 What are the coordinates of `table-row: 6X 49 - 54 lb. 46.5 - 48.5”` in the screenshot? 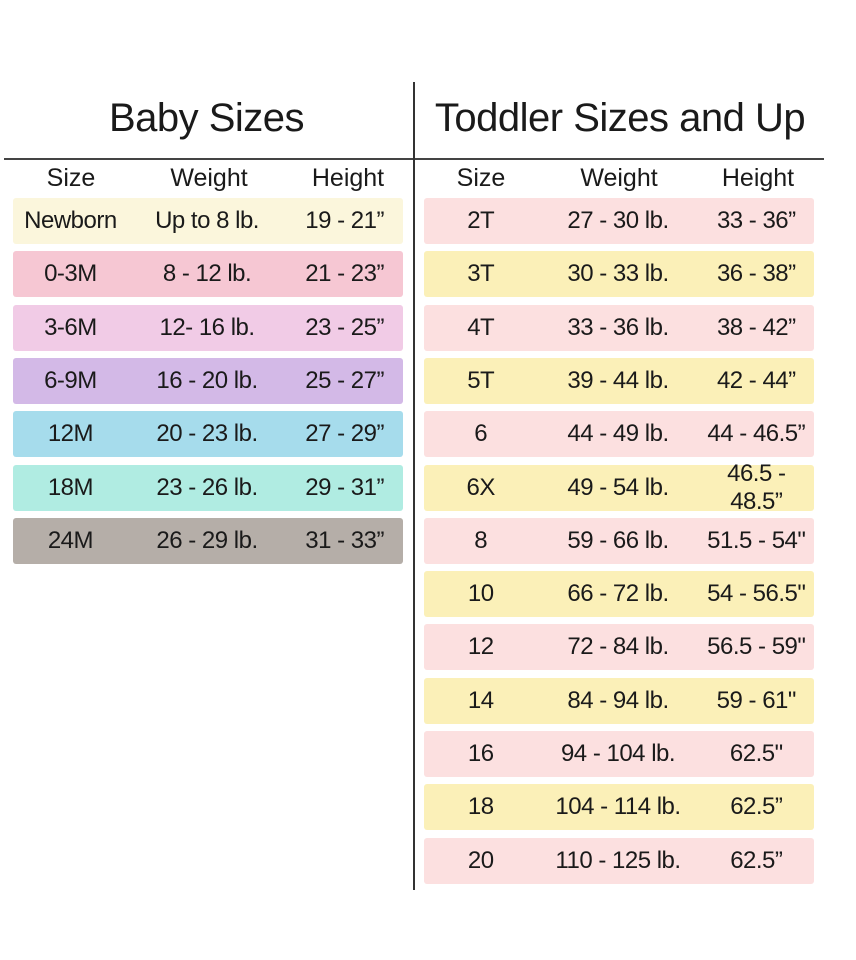 It's located at (619, 487).